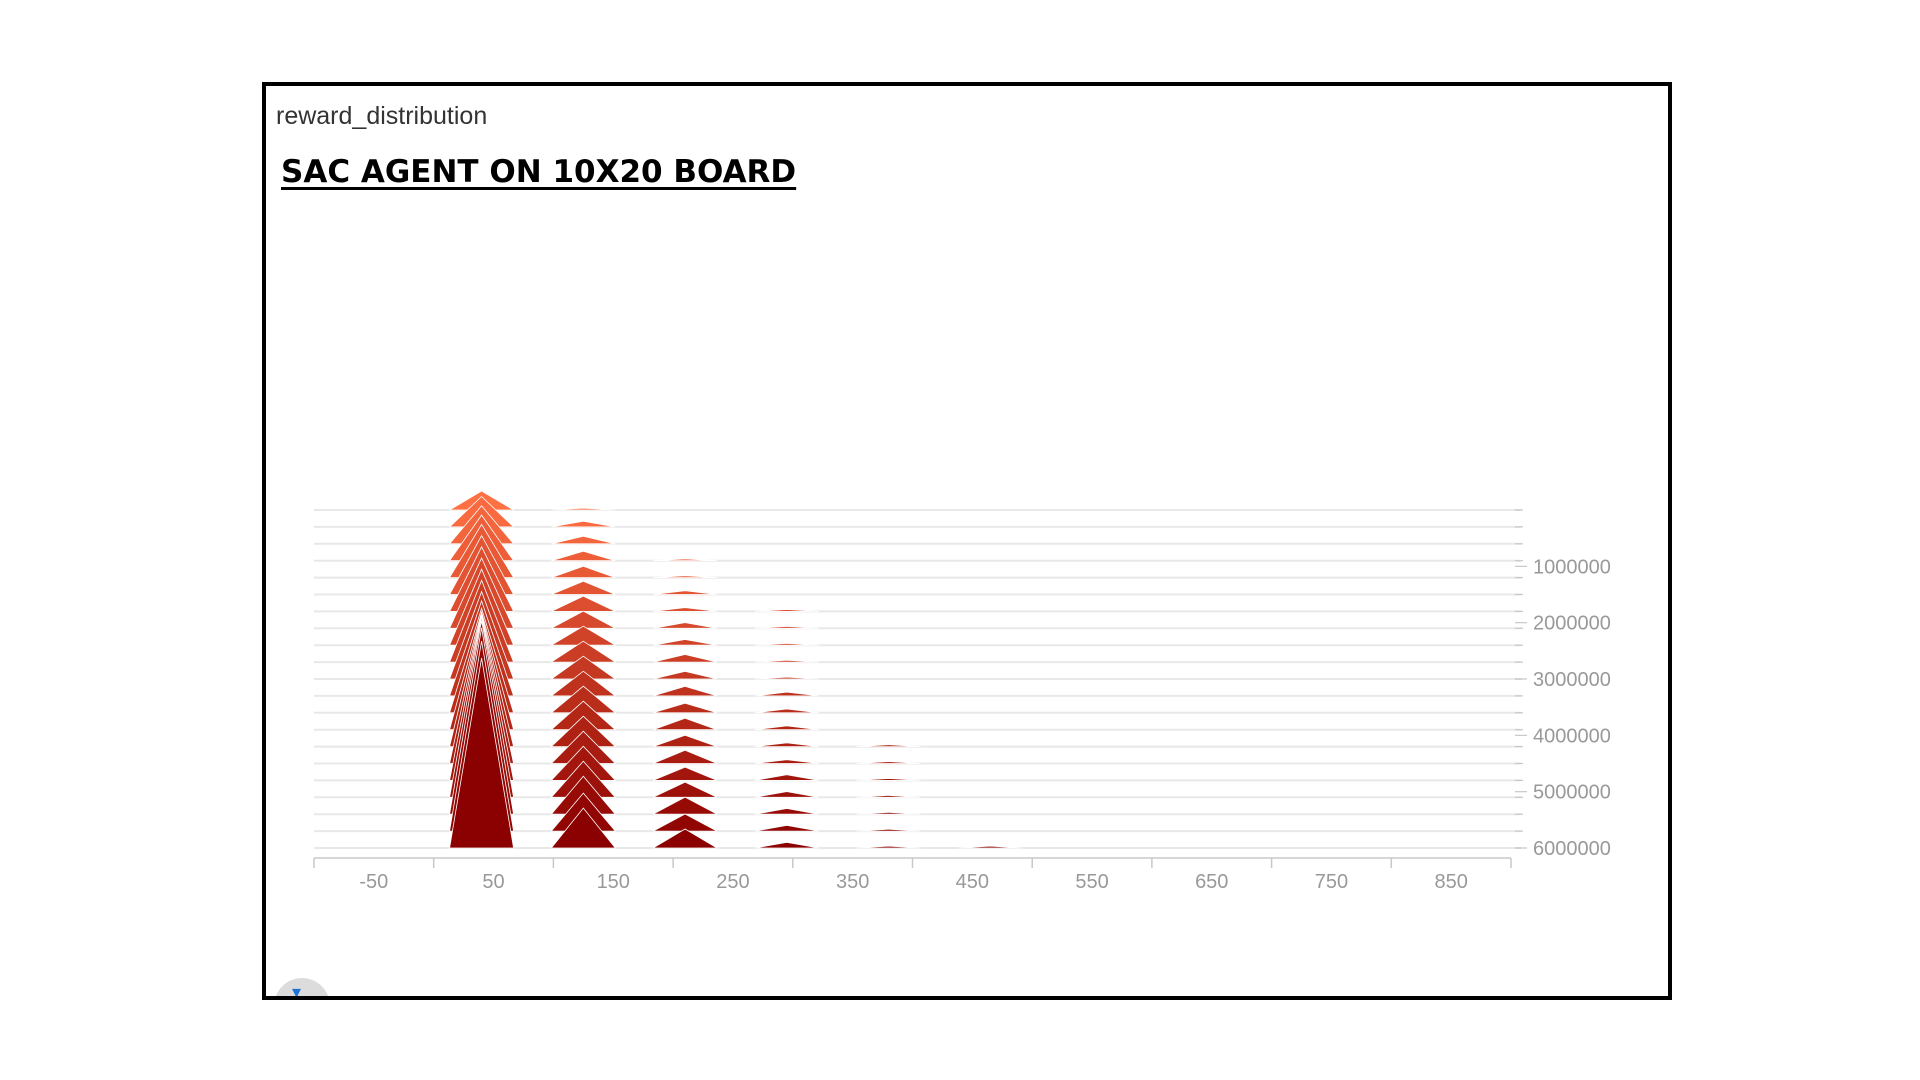 The image size is (1920, 1080). I want to click on x-tick-label: 450, so click(972, 882).